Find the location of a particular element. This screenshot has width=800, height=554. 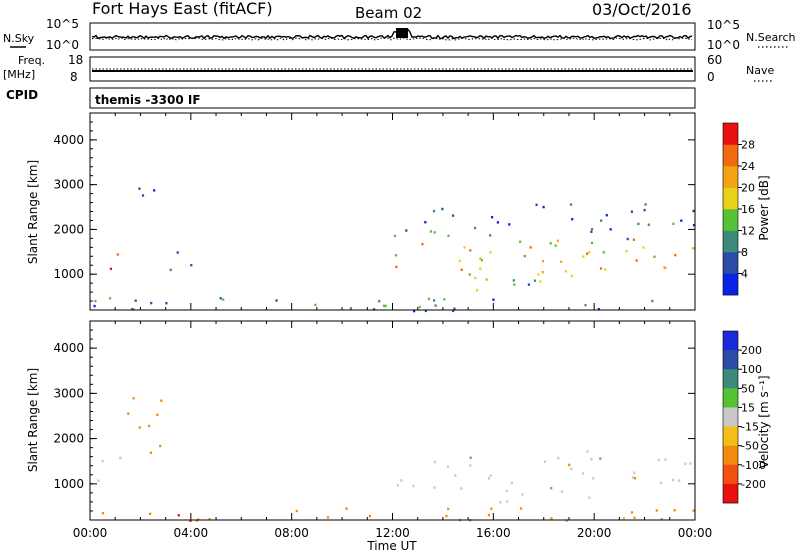

nave-tick-bottom: 0 is located at coordinates (711, 77).